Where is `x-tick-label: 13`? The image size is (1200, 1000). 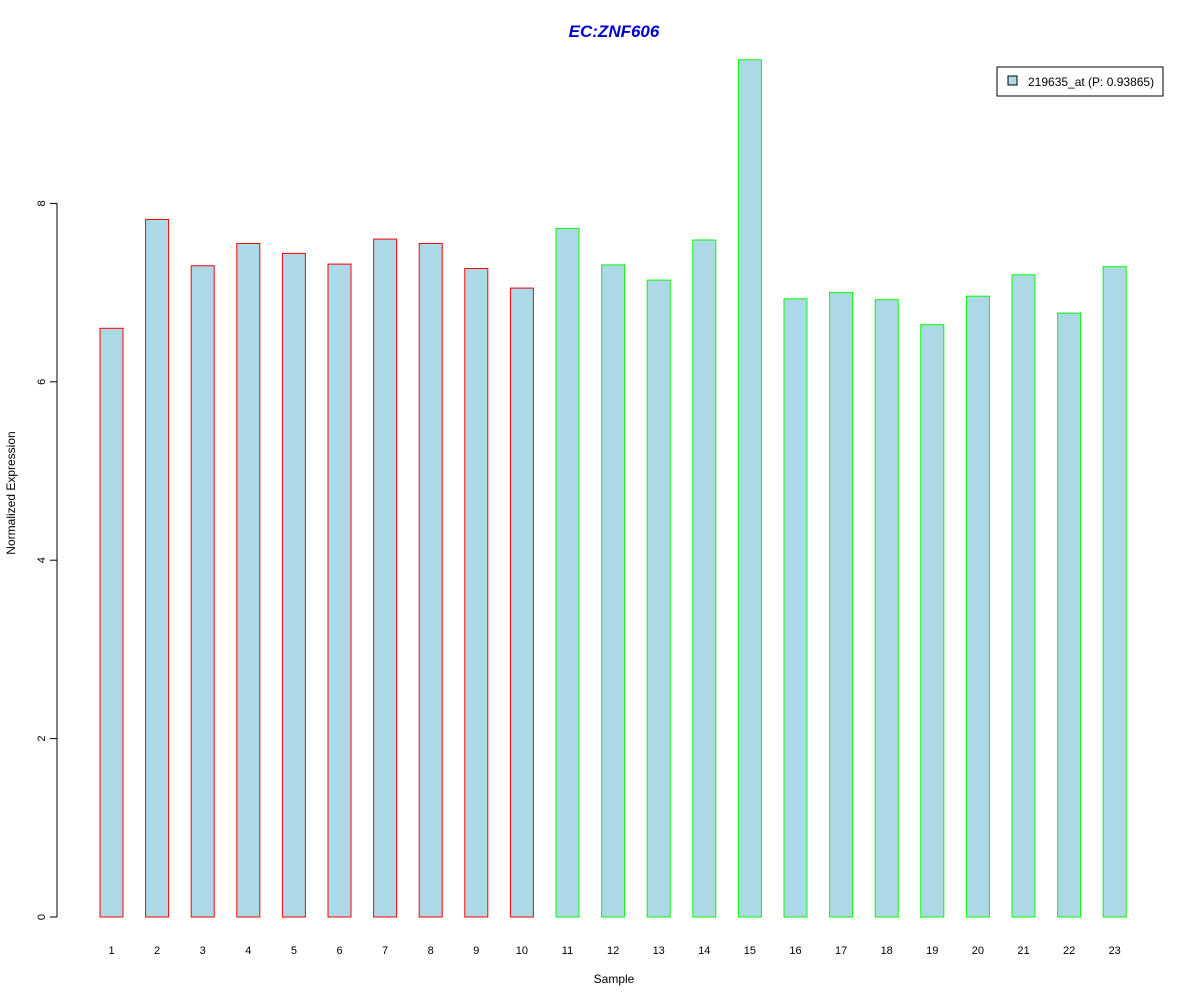 x-tick-label: 13 is located at coordinates (659, 951).